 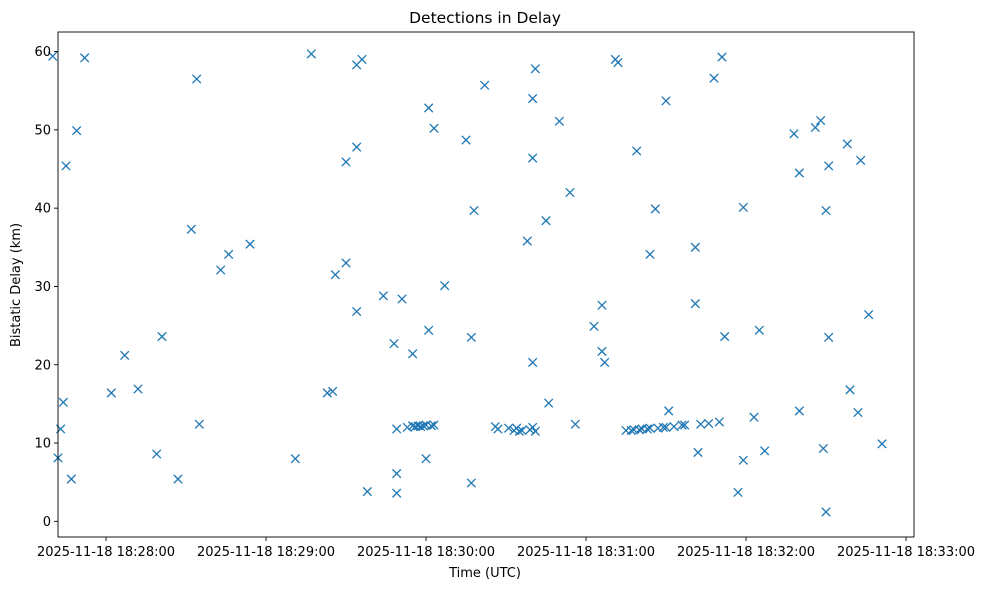 I want to click on y-axis-title: Bistatic Delay (km), so click(x=16, y=285).